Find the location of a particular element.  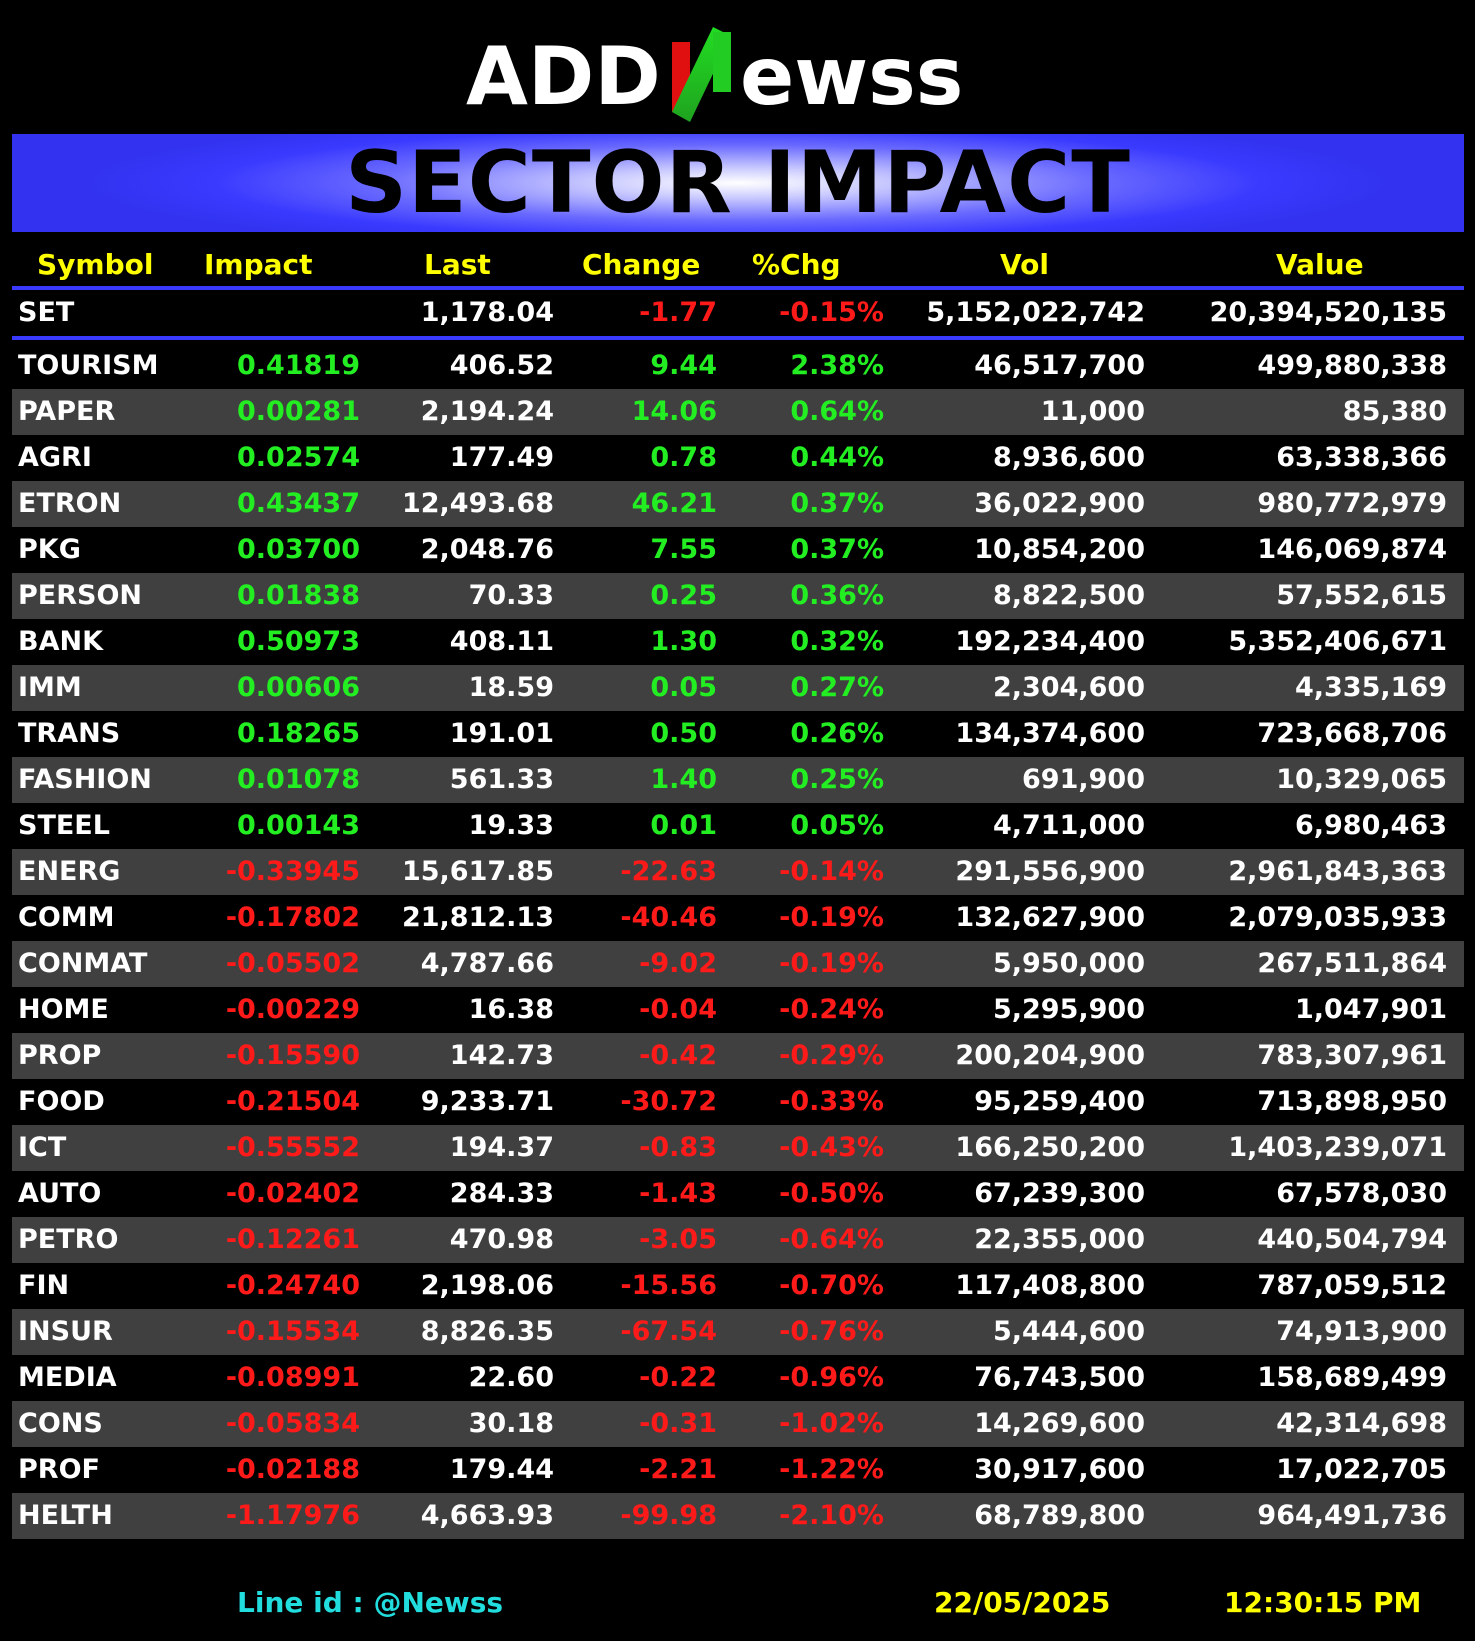

row-change: -2.21 is located at coordinates (678, 1469).